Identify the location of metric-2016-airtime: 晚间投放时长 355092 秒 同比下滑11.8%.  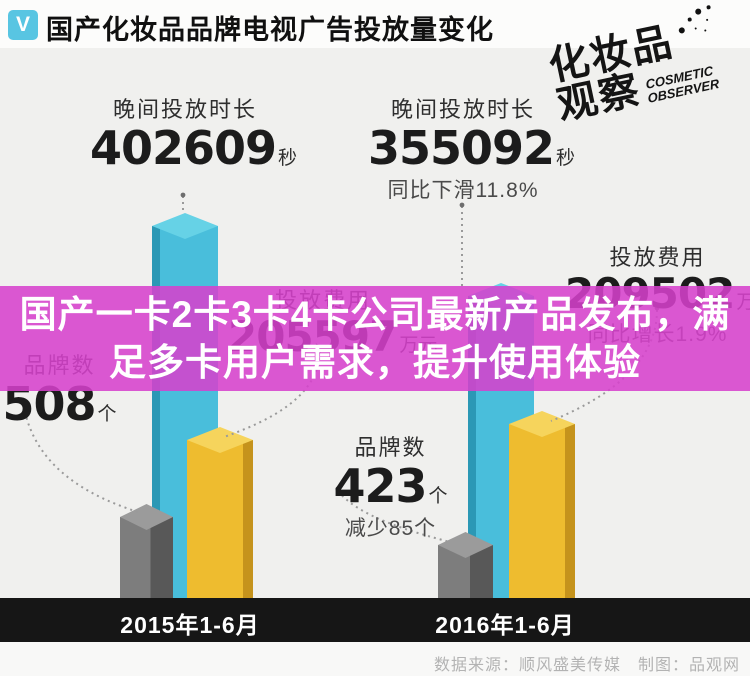
(471, 148).